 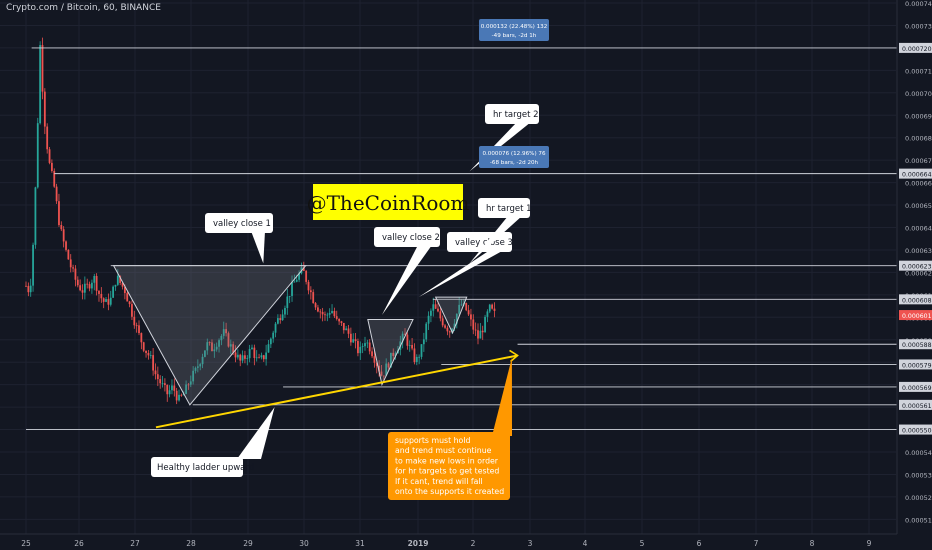 I want to click on time-tick-label: 31, so click(x=360, y=543).